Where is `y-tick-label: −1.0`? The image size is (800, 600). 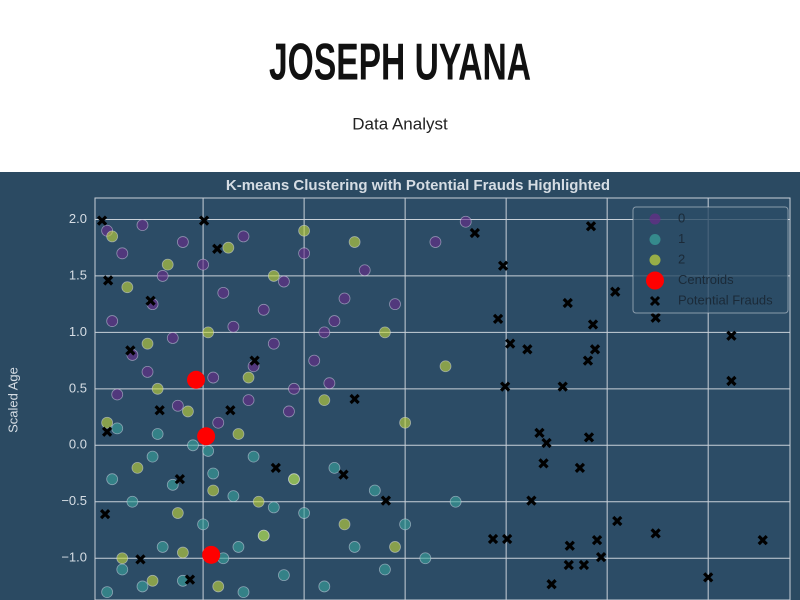 y-tick-label: −1.0 is located at coordinates (74, 557).